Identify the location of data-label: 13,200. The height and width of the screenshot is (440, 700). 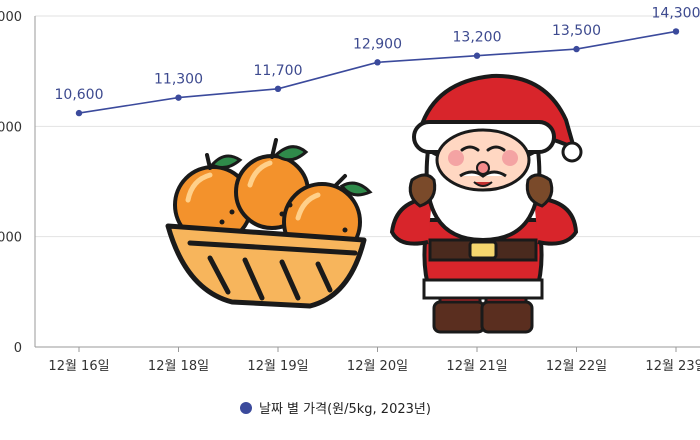
(477, 38).